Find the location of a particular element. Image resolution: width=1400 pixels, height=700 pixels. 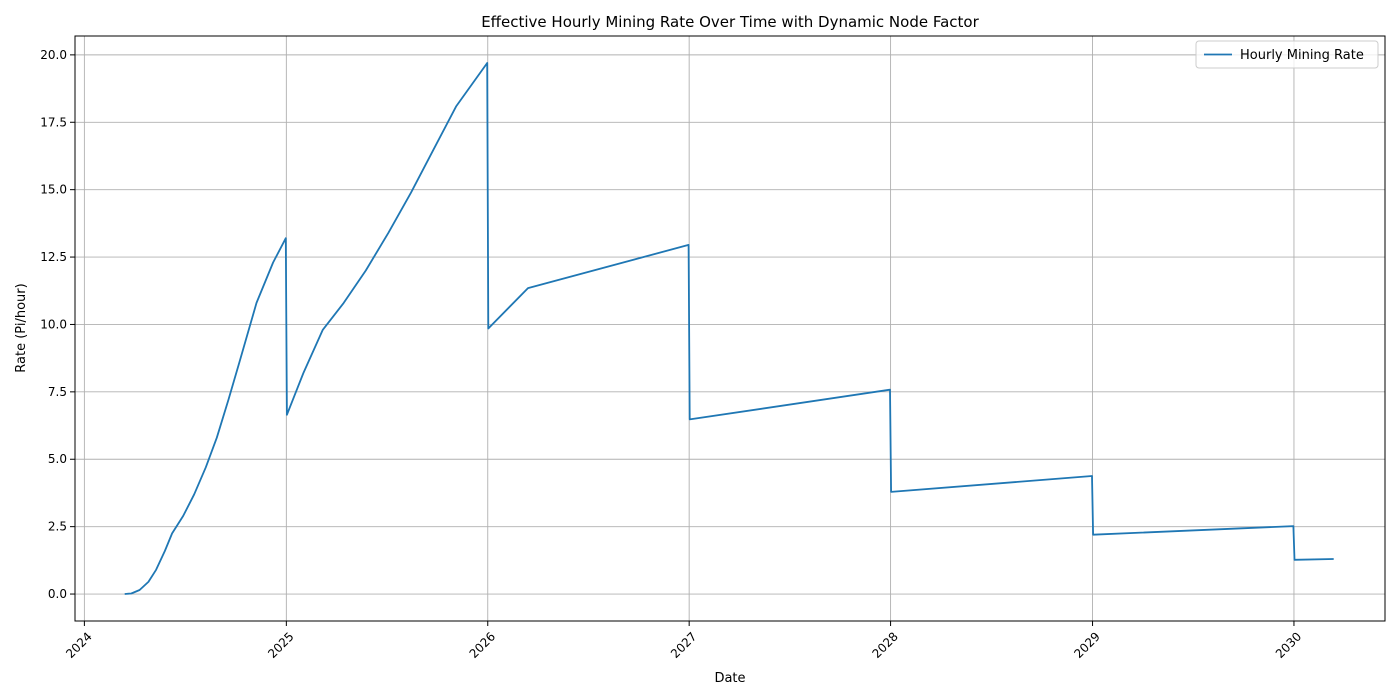

y-tick-label: 10.0 is located at coordinates (53, 324).